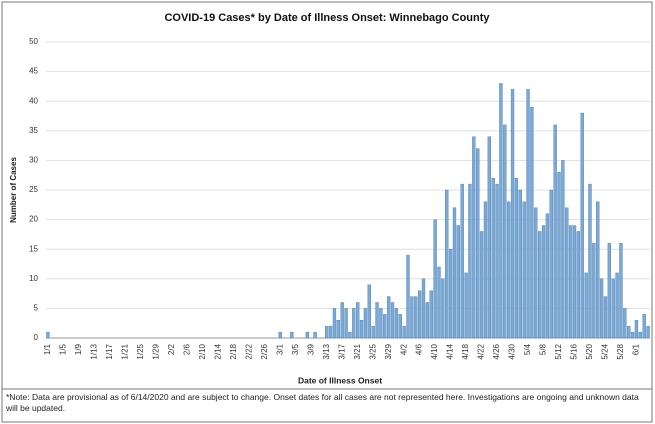 The image size is (655, 424). What do you see at coordinates (33, 130) in the screenshot?
I see `y-tick-label: 35` at bounding box center [33, 130].